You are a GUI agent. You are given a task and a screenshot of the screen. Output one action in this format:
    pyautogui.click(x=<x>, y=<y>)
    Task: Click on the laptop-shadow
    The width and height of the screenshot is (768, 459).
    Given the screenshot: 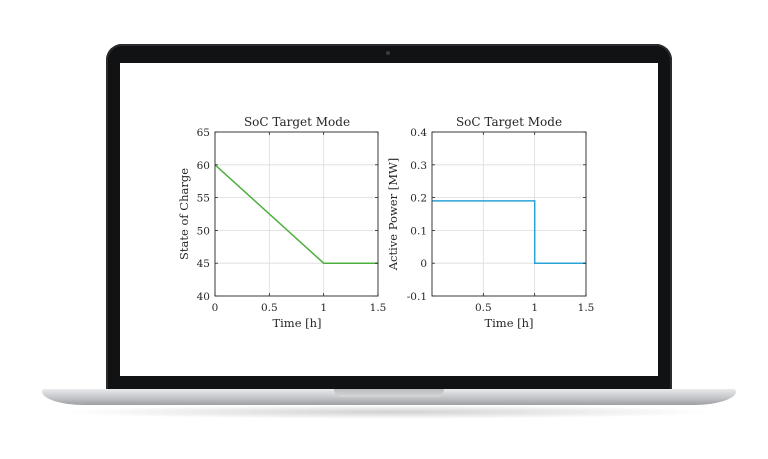 What is the action you would take?
    pyautogui.click(x=389, y=412)
    